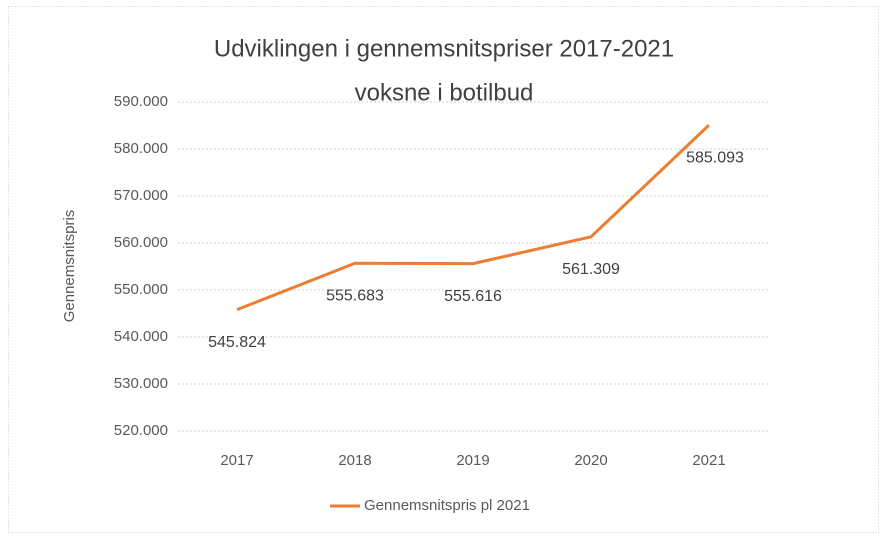 This screenshot has height=537, width=885. I want to click on y-tick-label: 520.000, so click(141, 430).